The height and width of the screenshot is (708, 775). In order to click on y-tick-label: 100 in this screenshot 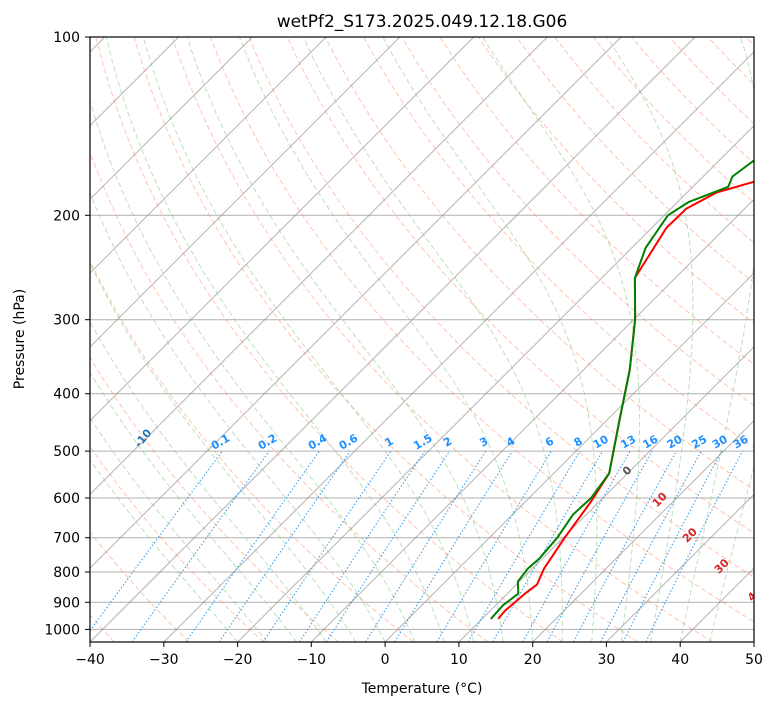, I will do `click(66, 38)`.